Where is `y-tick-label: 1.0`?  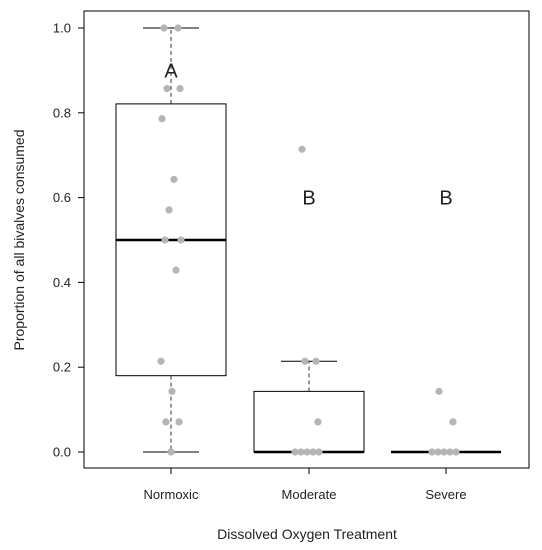
y-tick-label: 1.0 is located at coordinates (62, 28).